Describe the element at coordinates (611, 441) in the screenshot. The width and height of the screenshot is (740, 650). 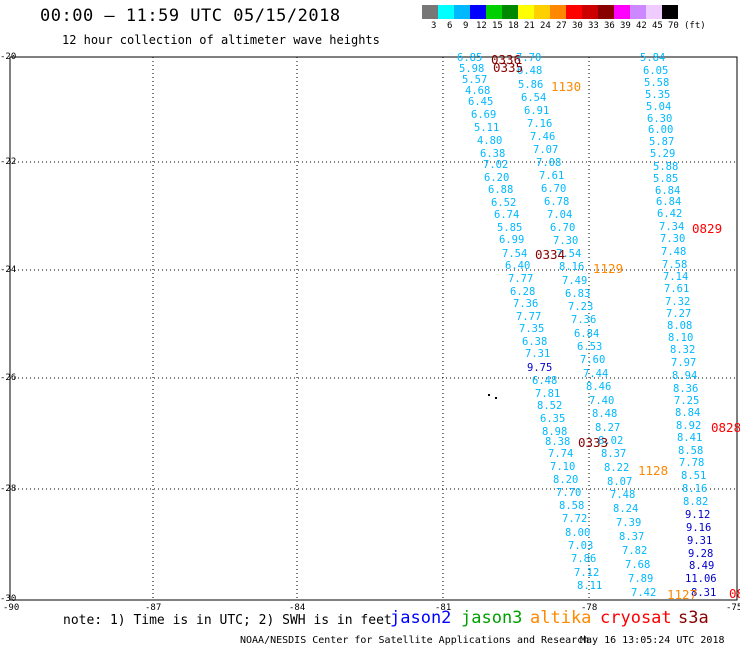
I see `wave-height-value: 8.02` at that location.